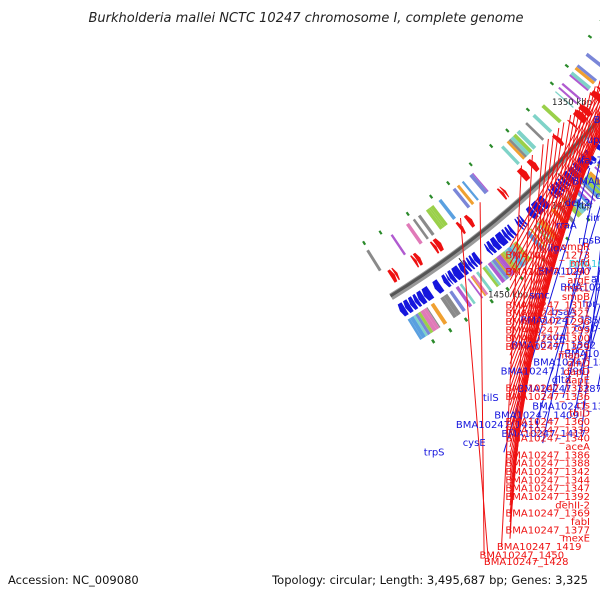 Image resolution: width=600 pixels, height=600 pixels. Describe the element at coordinates (587, 329) in the screenshot. I see `forward-gene-label: cysD-2` at that location.